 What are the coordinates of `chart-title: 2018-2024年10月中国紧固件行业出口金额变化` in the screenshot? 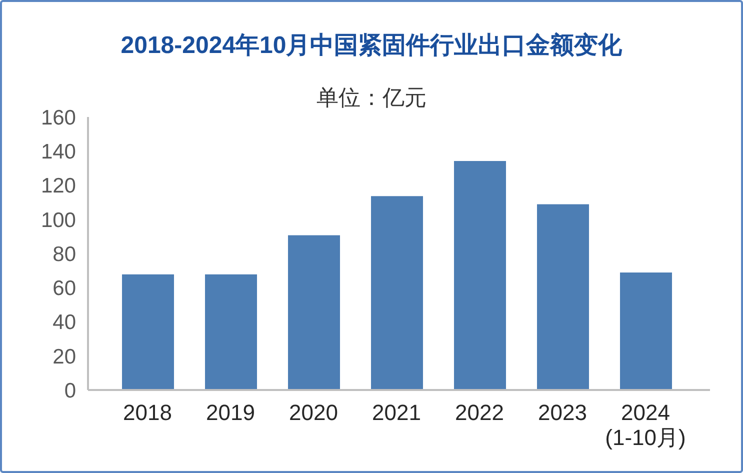 It's located at (372, 46).